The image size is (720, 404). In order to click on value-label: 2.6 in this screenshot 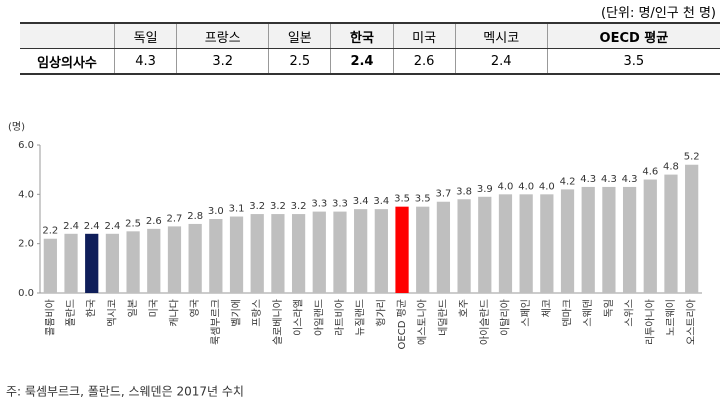, I will do `click(154, 221)`.